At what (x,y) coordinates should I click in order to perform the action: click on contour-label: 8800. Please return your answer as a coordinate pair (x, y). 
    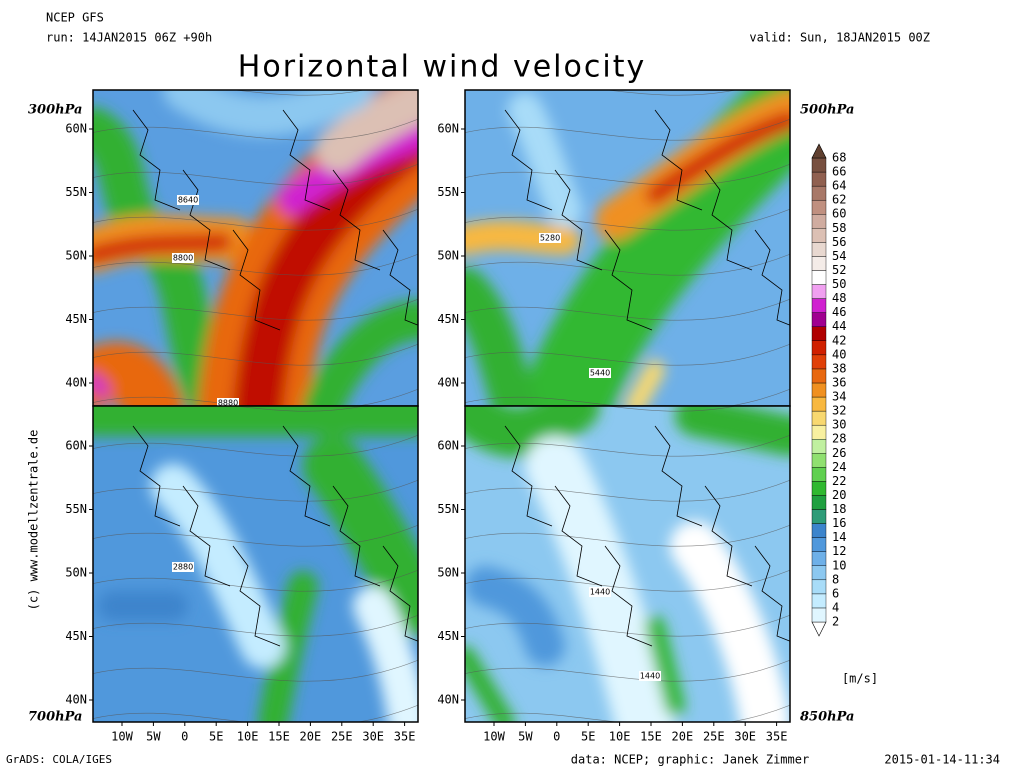
    Looking at the image, I should click on (183, 258).